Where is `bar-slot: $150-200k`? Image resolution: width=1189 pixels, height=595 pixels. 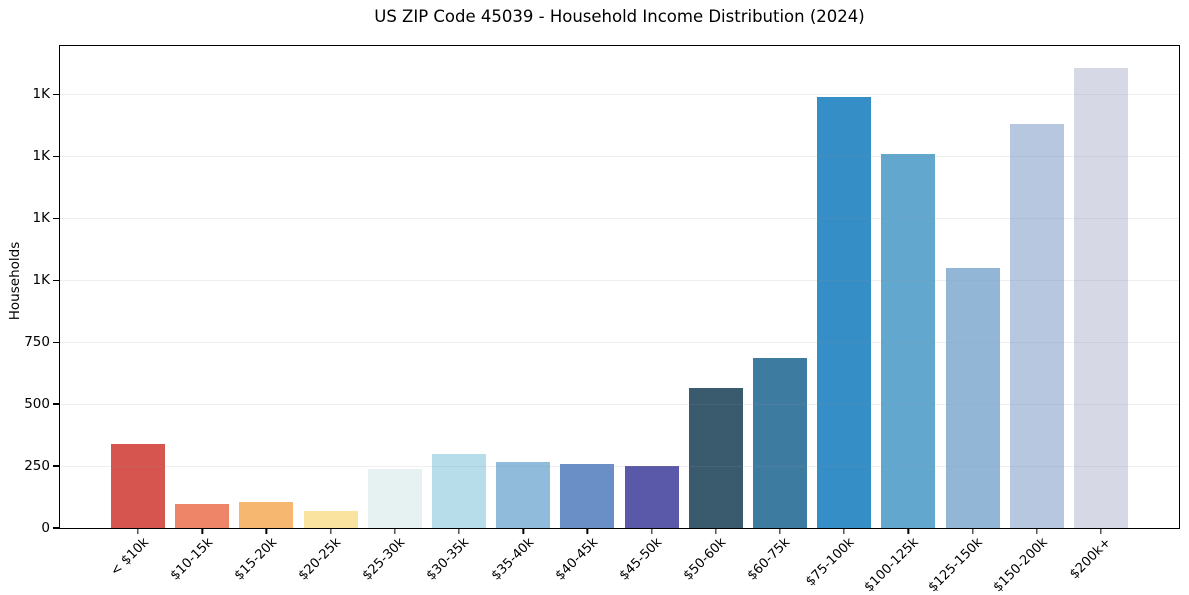 bar-slot: $150-200k is located at coordinates (1029, 320).